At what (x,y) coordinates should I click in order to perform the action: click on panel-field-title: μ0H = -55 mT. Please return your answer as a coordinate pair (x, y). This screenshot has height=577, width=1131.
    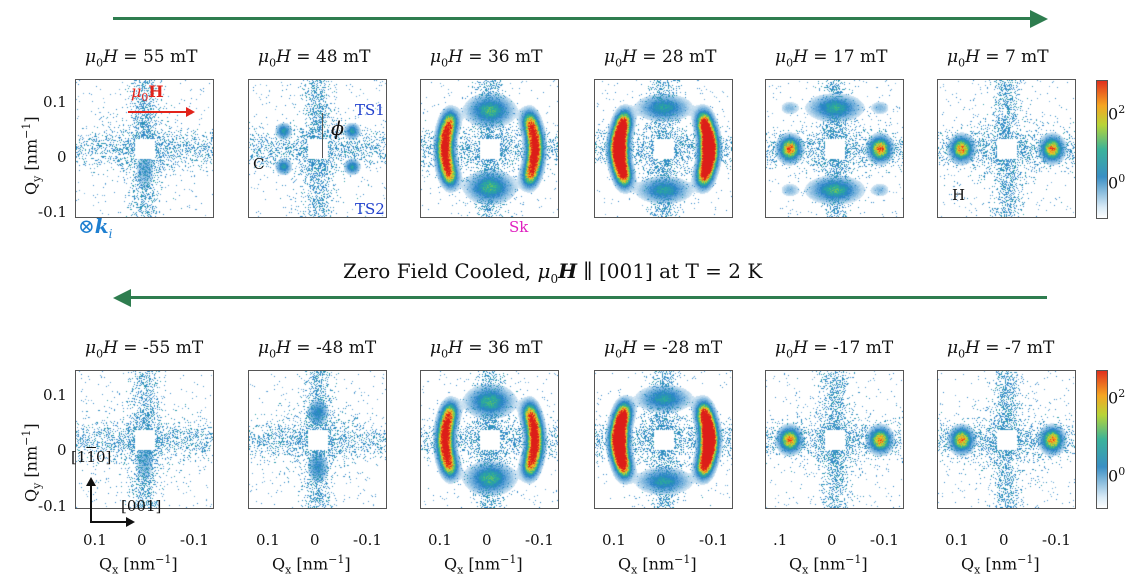
    Looking at the image, I should click on (144, 349).